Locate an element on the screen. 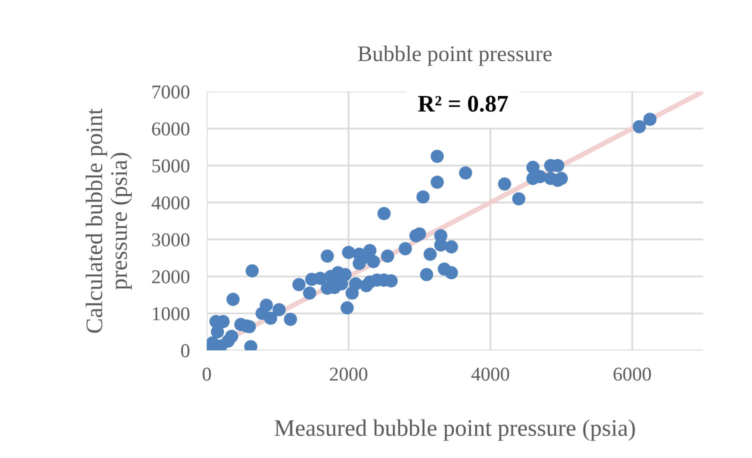 Image resolution: width=752 pixels, height=458 pixels. chart-title: Bubble point pressure is located at coordinates (455, 56).